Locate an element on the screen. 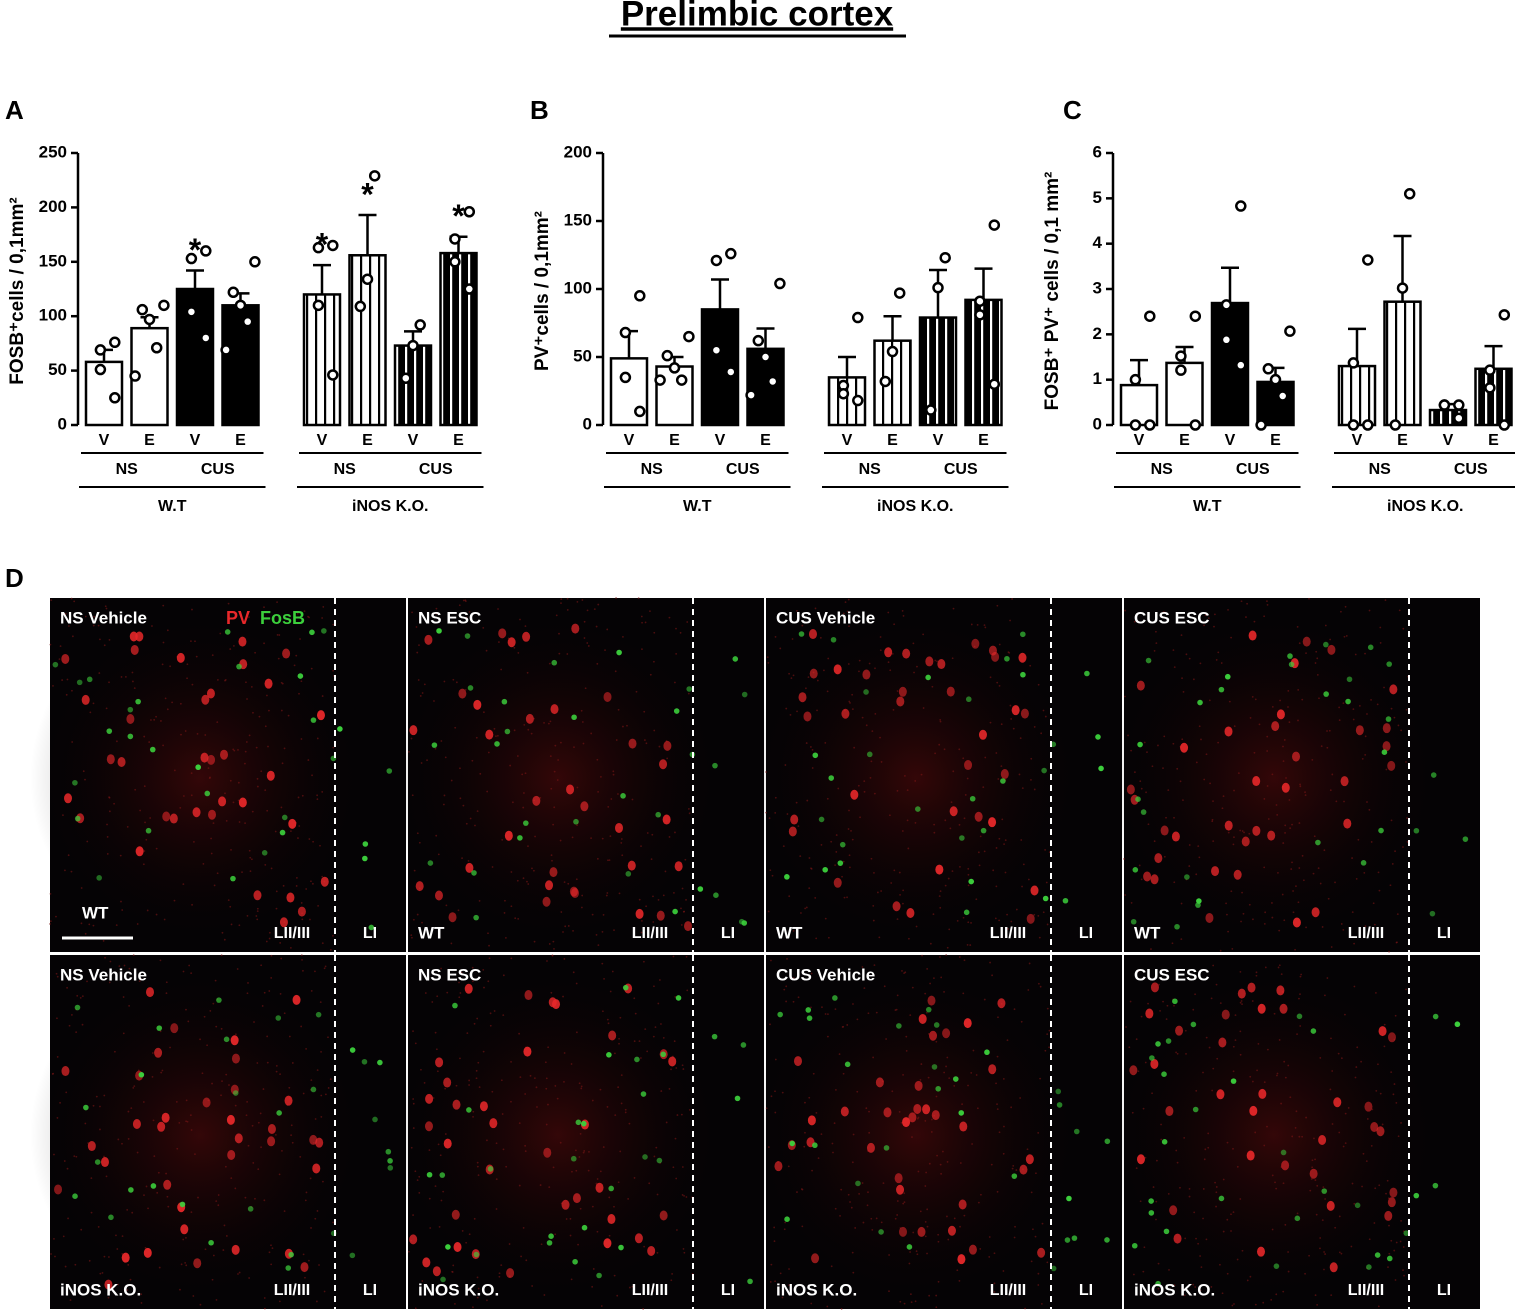 Image resolution: width=1515 pixels, height=1312 pixels. panel-label: C is located at coordinates (1072, 110).